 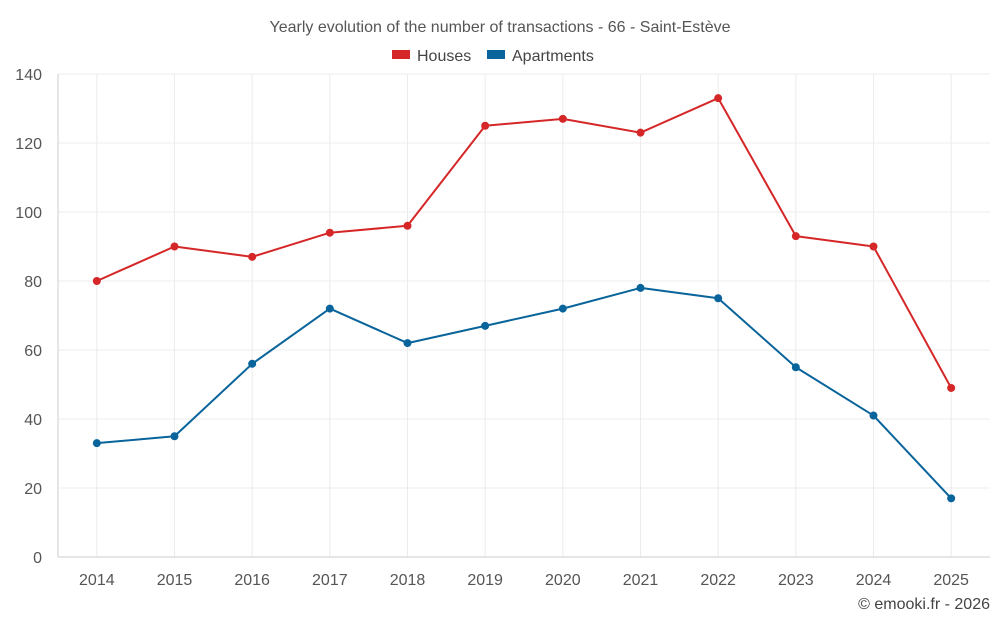 I want to click on legend-swatch-houses, so click(x=401, y=54).